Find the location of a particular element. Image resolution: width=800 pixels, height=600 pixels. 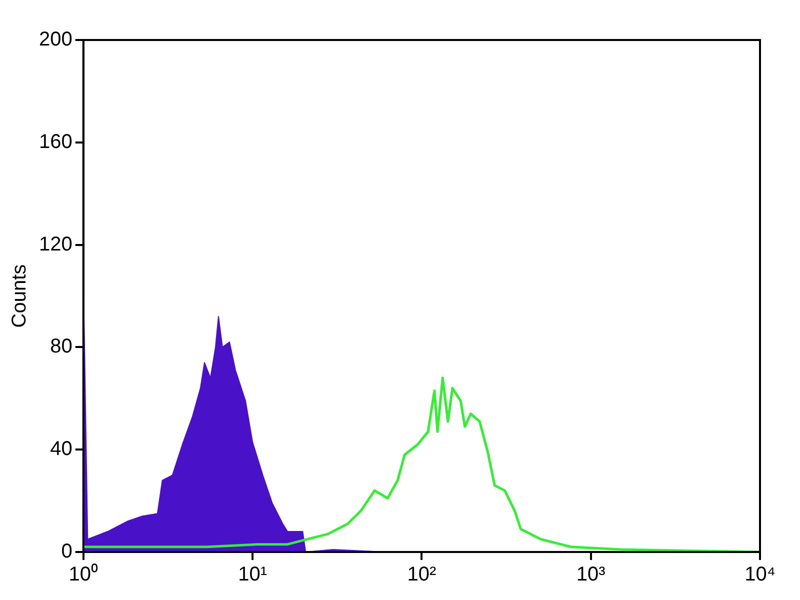

y-axis-title: Counts is located at coordinates (19, 296).